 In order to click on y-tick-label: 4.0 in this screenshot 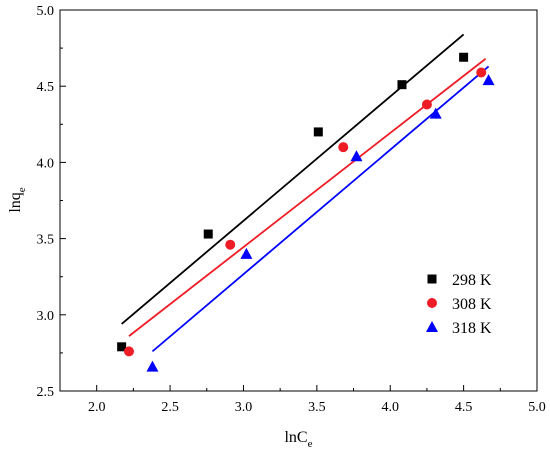, I will do `click(46, 163)`.